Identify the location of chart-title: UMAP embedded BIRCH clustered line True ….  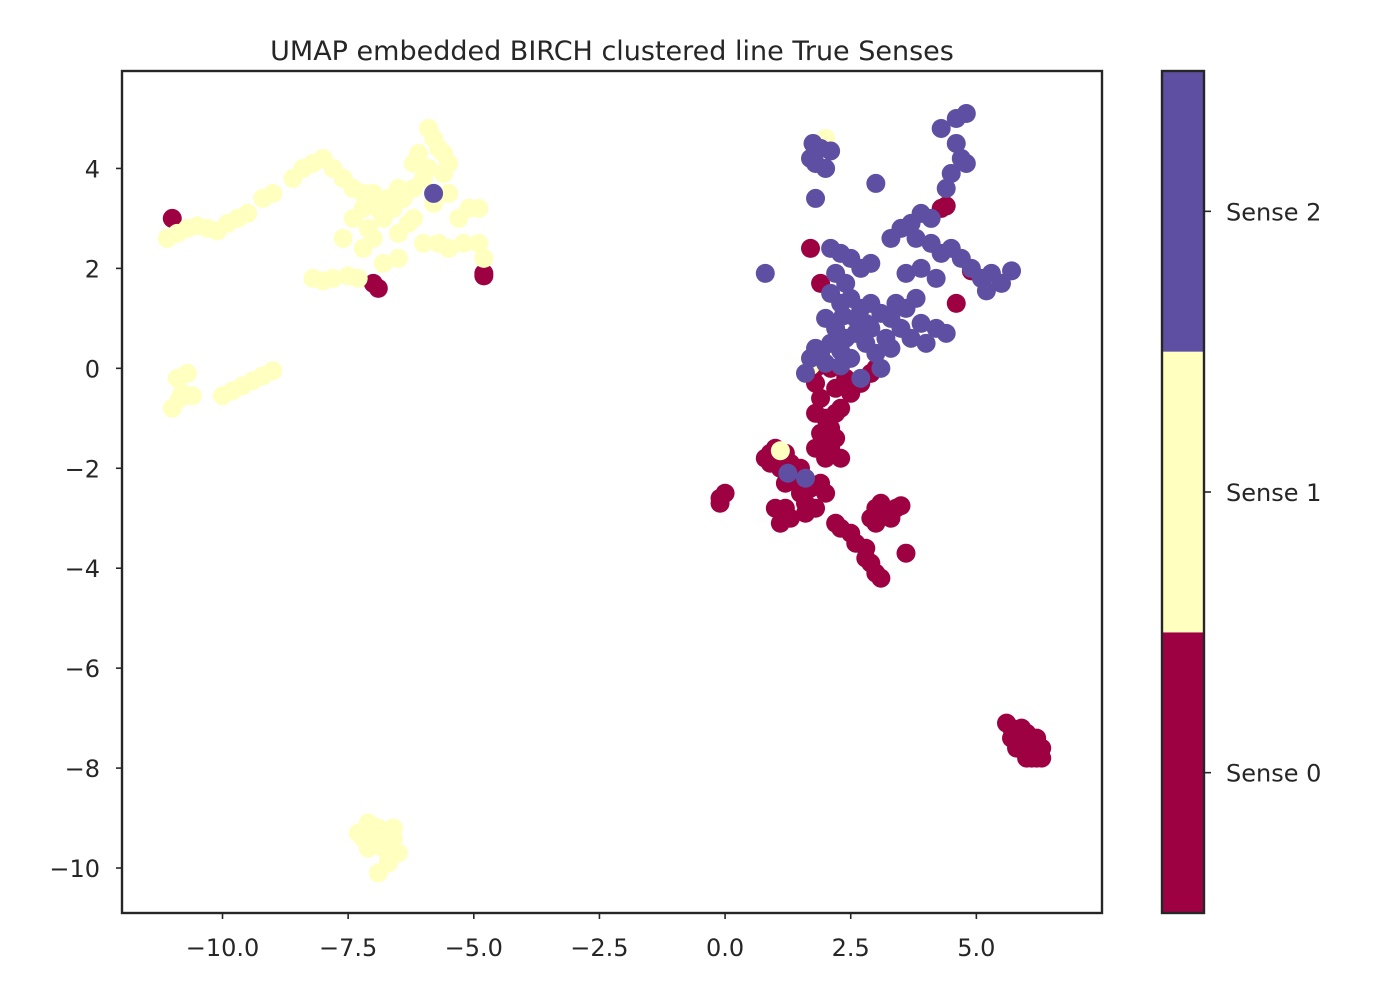
(612, 51).